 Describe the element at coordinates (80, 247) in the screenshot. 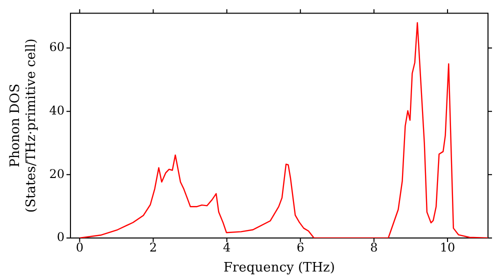

I see `x-tick-label: 0` at that location.